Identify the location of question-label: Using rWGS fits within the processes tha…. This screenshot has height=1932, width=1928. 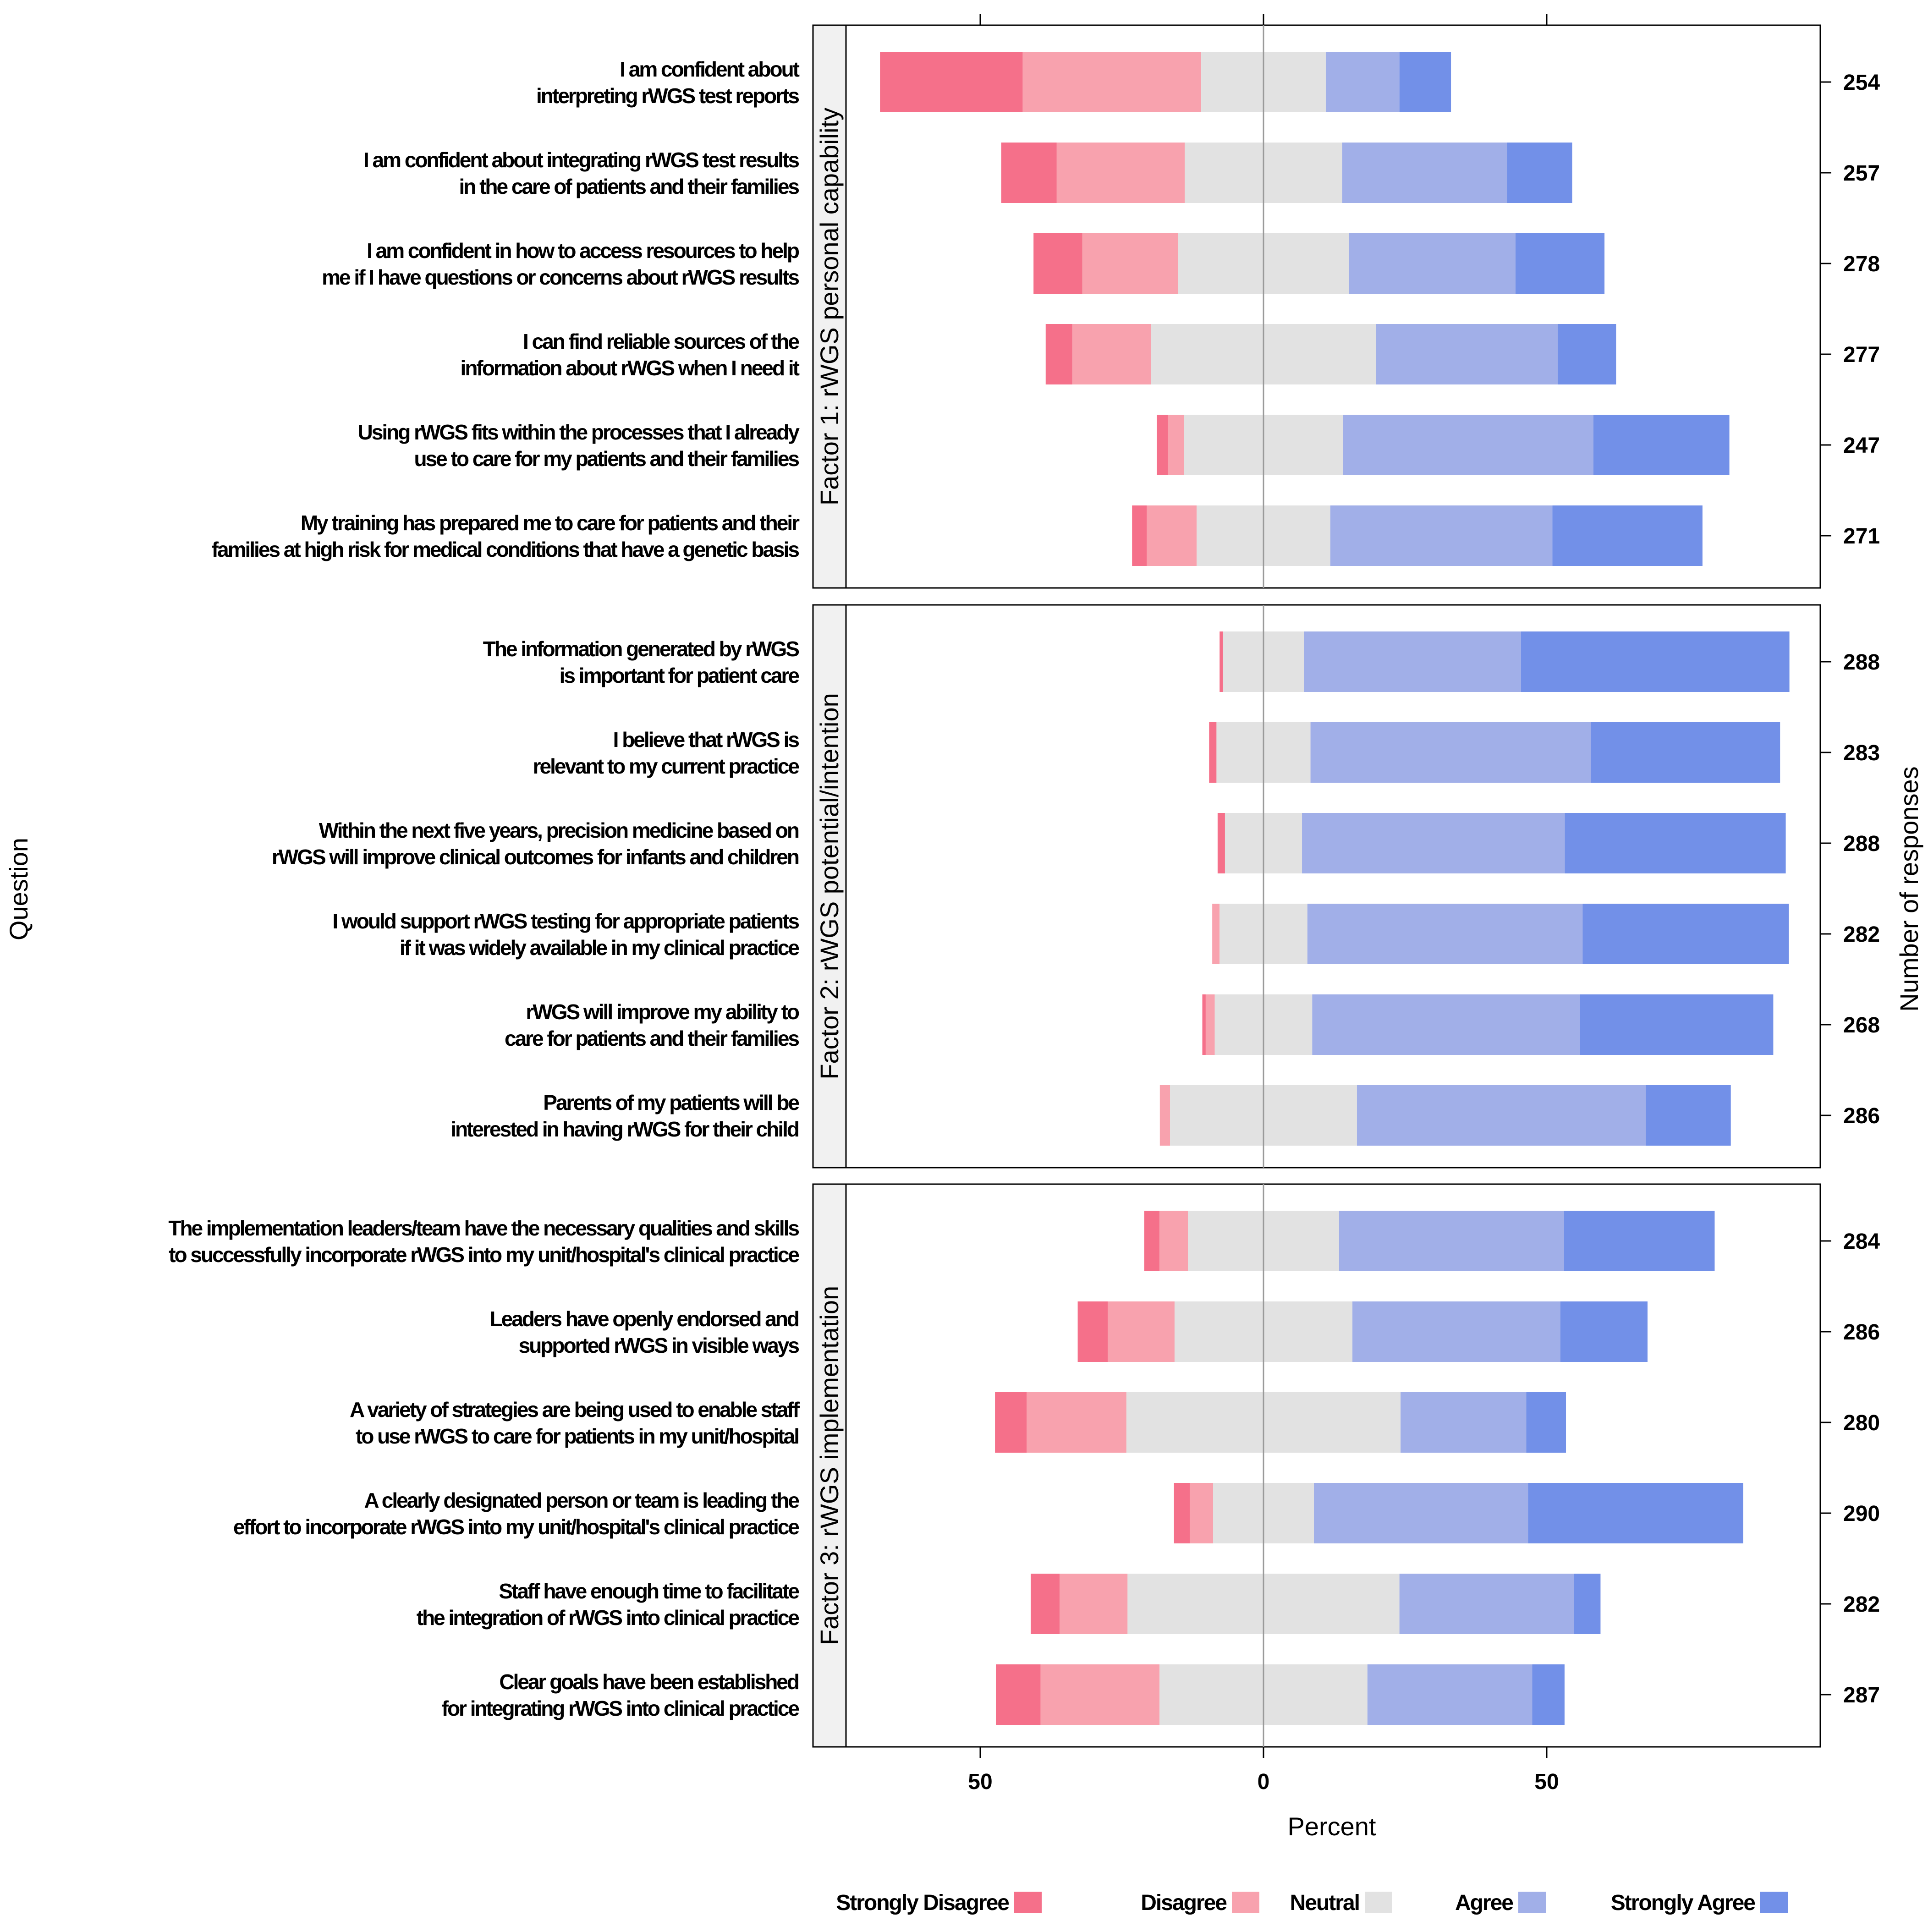
(579, 445).